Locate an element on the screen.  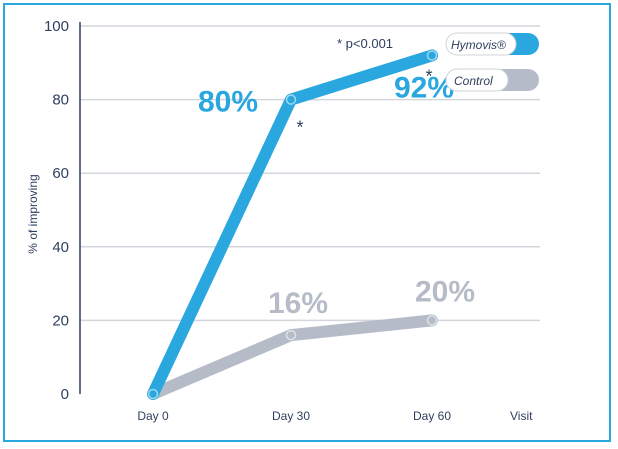
y-axis-label: % of improving is located at coordinates (33, 213).